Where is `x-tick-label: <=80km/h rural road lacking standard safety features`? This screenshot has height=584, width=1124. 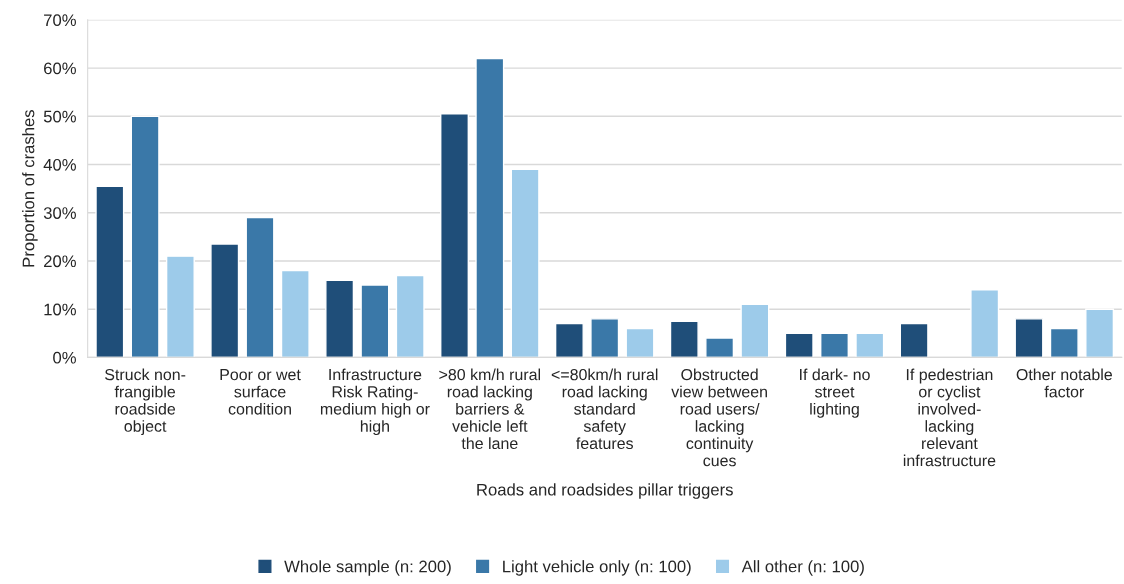 x-tick-label: <=80km/h rural road lacking standard safety features is located at coordinates (604, 409).